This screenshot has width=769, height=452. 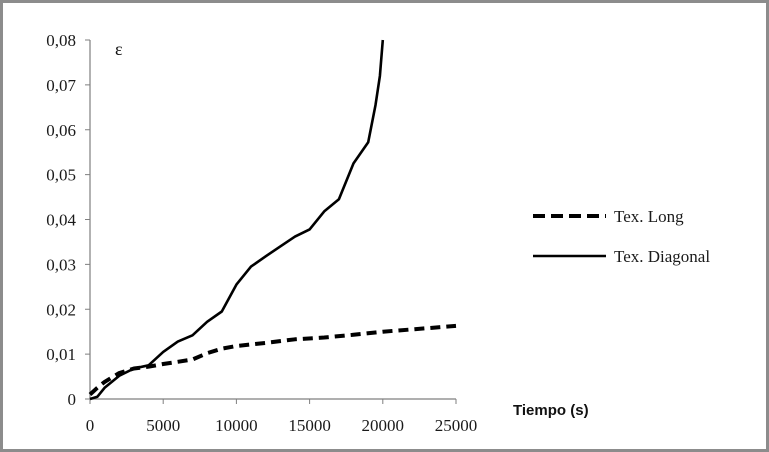 I want to click on x-tick-label: 10000, so click(x=236, y=425).